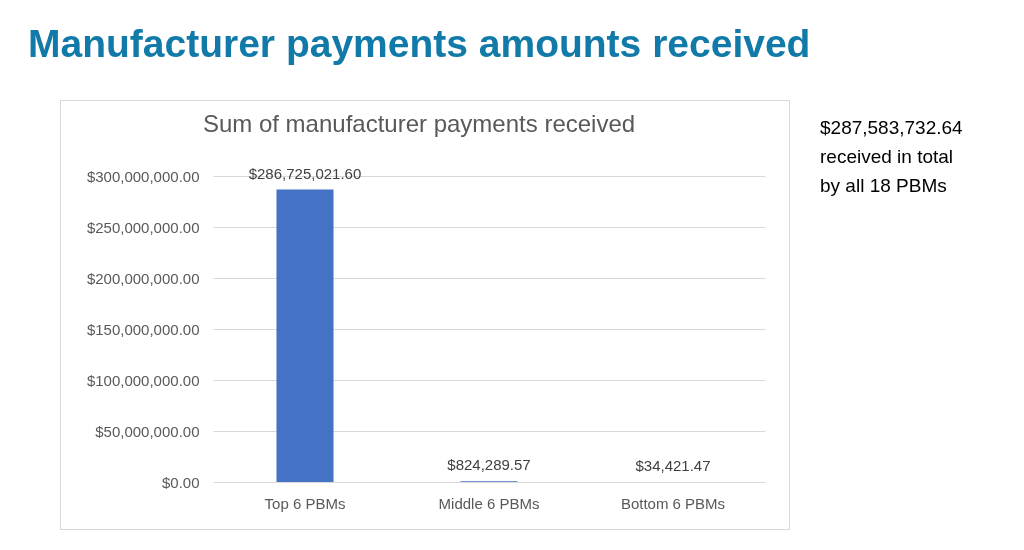 The image size is (1024, 550). What do you see at coordinates (673, 503) in the screenshot?
I see `x-tick-label: Bottom 6 PBMs` at bounding box center [673, 503].